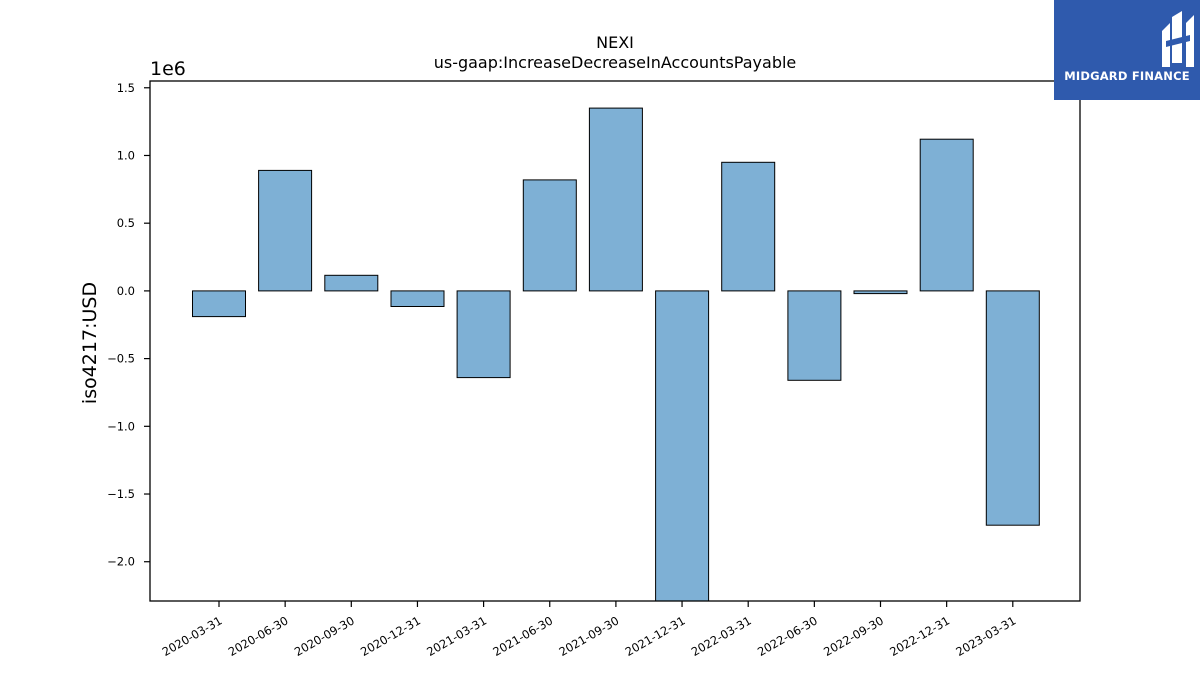  What do you see at coordinates (121, 359) in the screenshot?
I see `y-tick-label: −0.5` at bounding box center [121, 359].